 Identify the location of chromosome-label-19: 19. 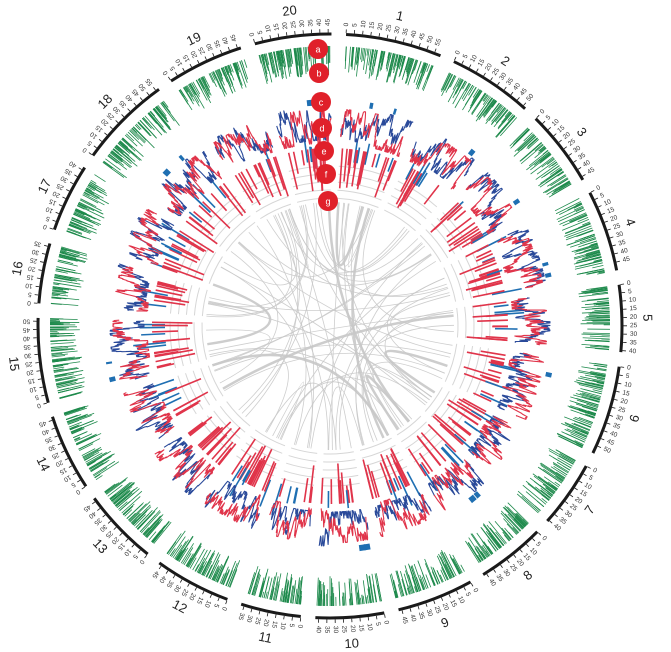
(194, 39).